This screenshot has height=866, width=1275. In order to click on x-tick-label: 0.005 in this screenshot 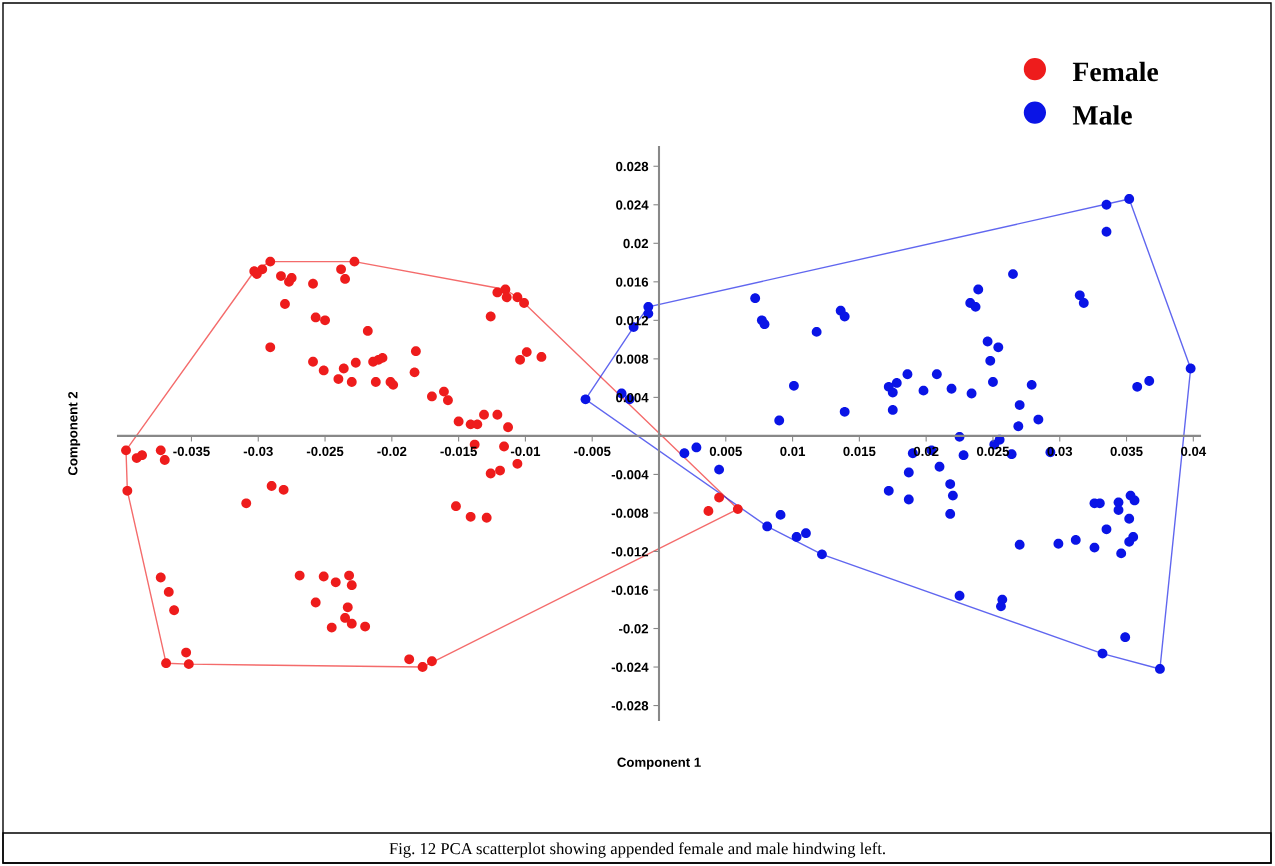, I will do `click(725, 451)`.